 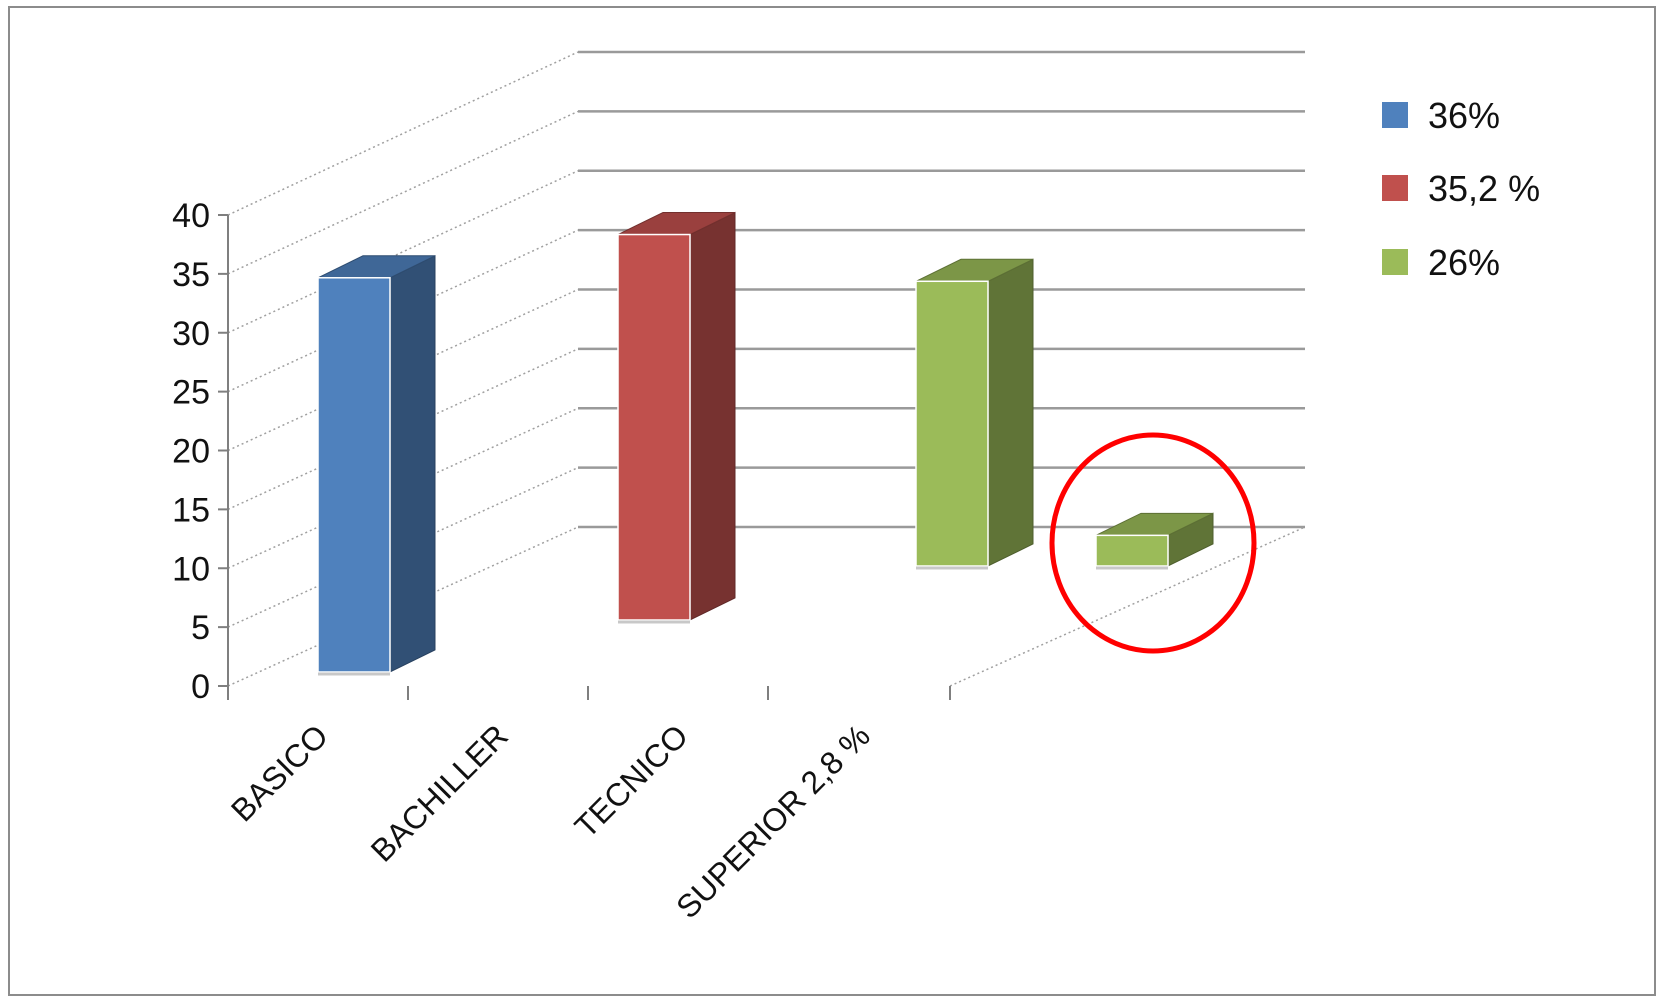 What do you see at coordinates (191, 510) in the screenshot?
I see `y-tick-label: 15` at bounding box center [191, 510].